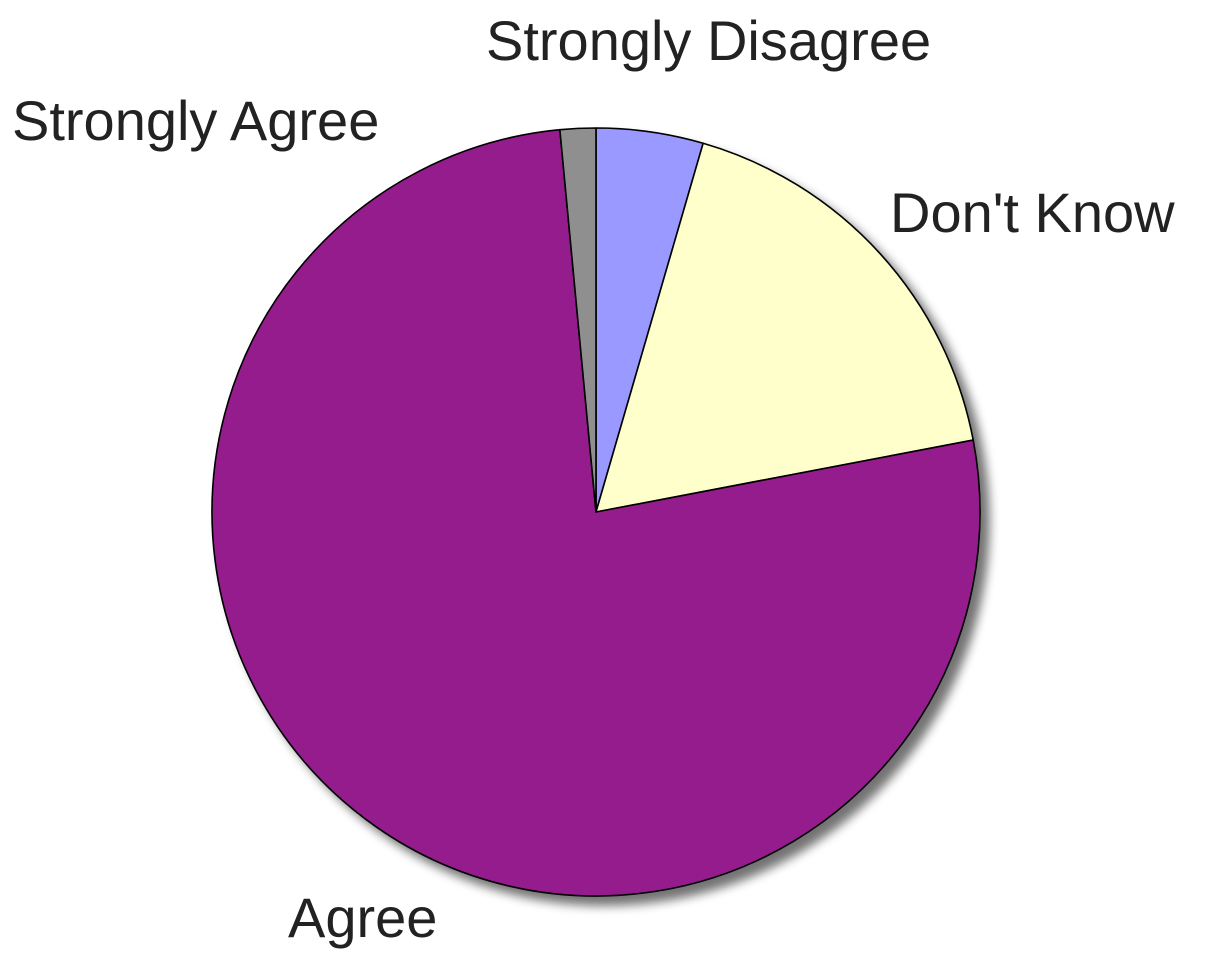 This screenshot has width=1226, height=953. What do you see at coordinates (195, 120) in the screenshot?
I see `slice-label-strongly-agree: Strongly Agree` at bounding box center [195, 120].